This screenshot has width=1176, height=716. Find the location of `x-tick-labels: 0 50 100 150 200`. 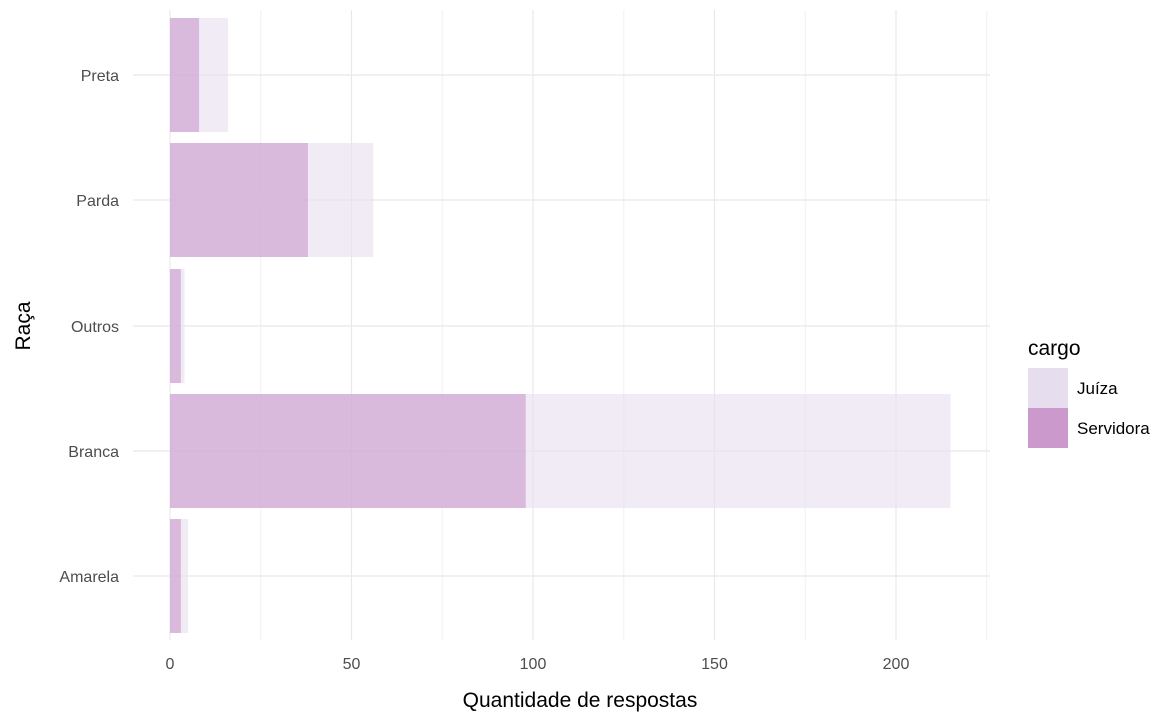

x-tick-labels: 0 50 100 150 200 is located at coordinates (538, 664).